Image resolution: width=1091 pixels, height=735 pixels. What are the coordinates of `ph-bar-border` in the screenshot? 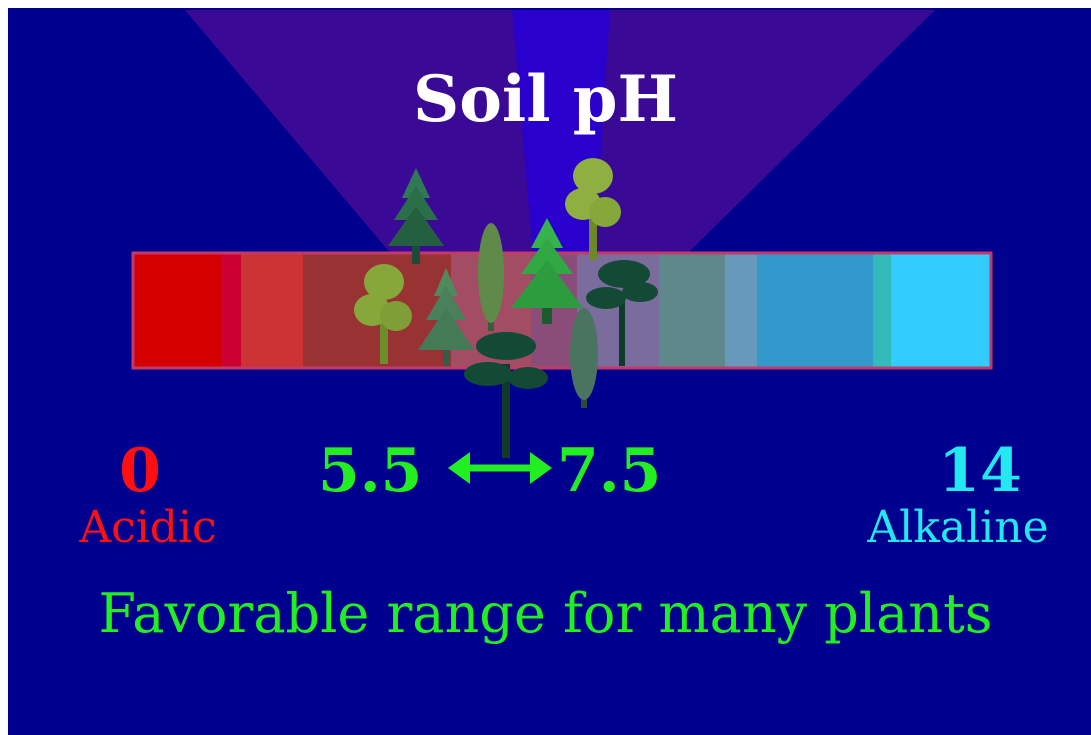 It's located at (562, 310).